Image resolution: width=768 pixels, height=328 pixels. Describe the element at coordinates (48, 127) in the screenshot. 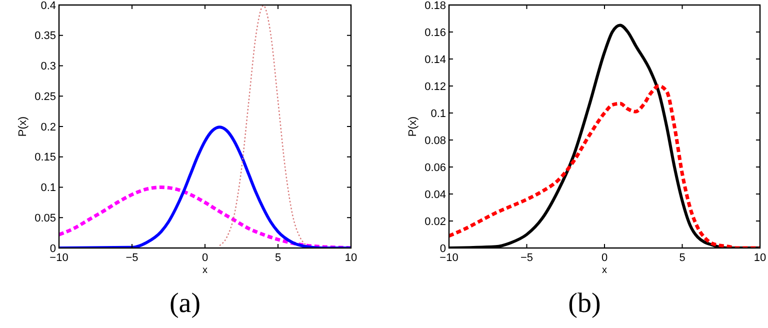

I see `y-tick-label: 0.2` at that location.